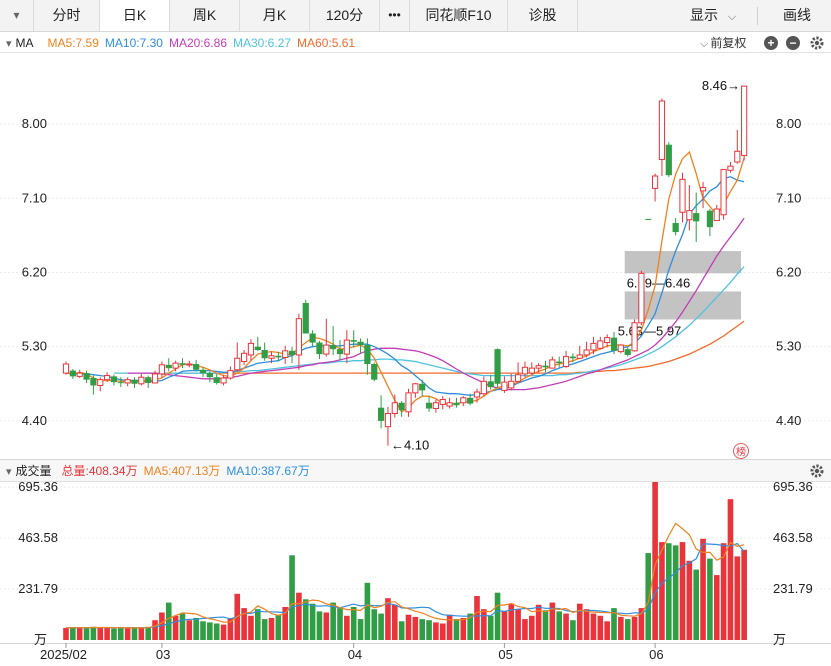 This screenshot has height=666, width=831. I want to click on ma-indicator-name: MA, so click(24, 43).